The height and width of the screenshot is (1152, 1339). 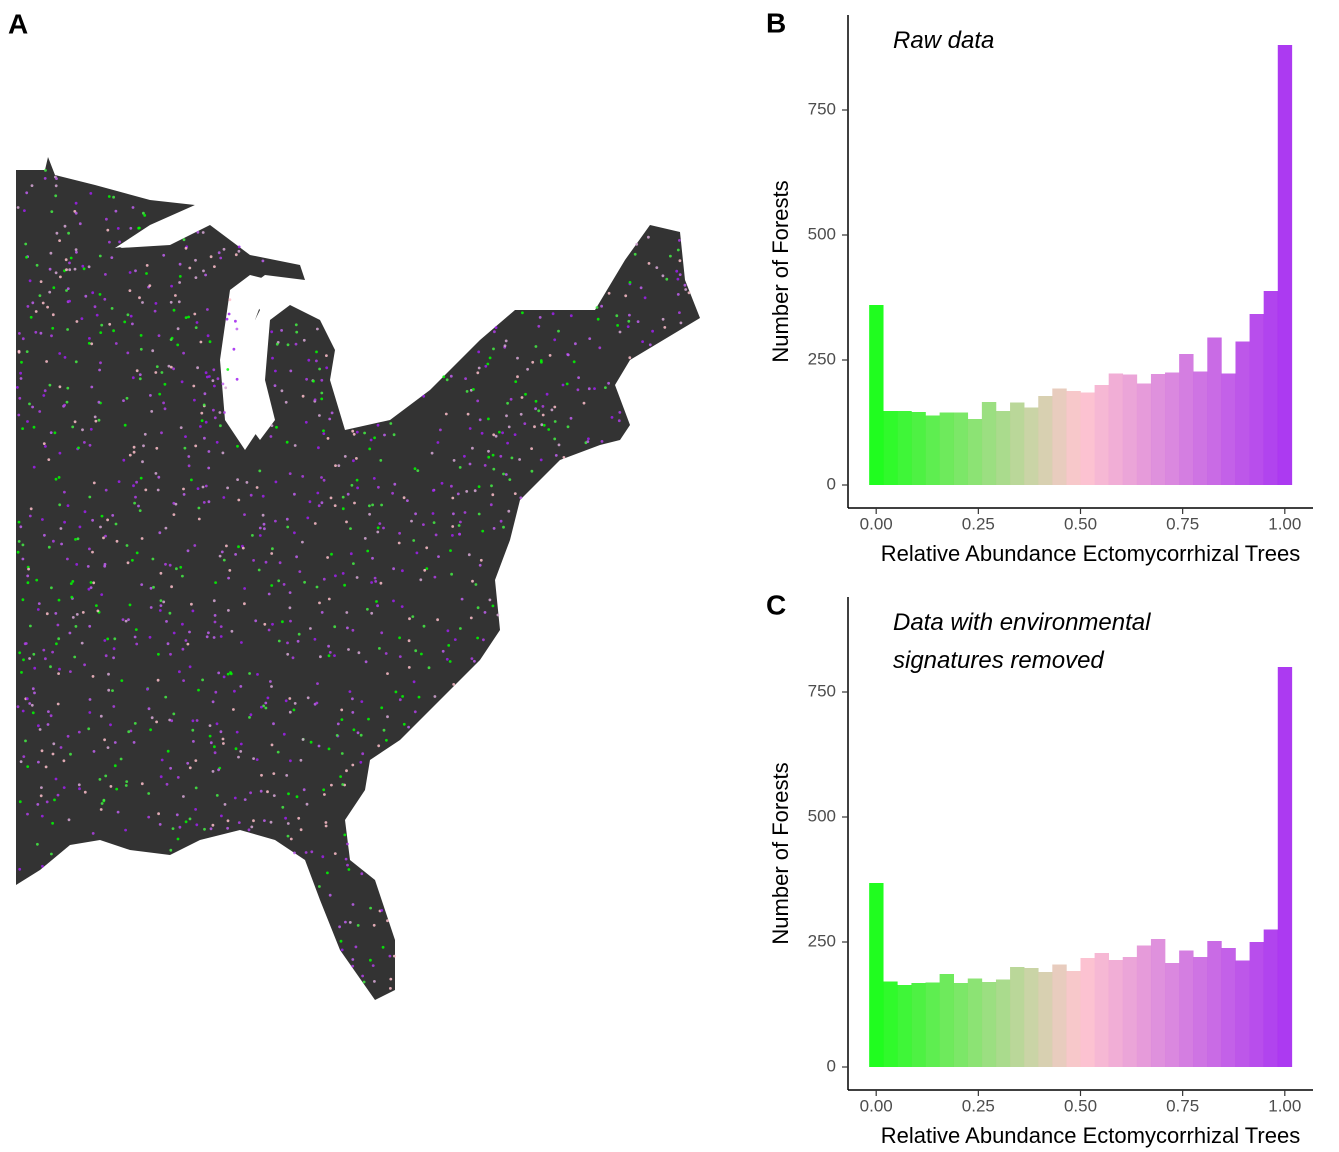 I want to click on annotation: signatures removed, so click(x=998, y=660).